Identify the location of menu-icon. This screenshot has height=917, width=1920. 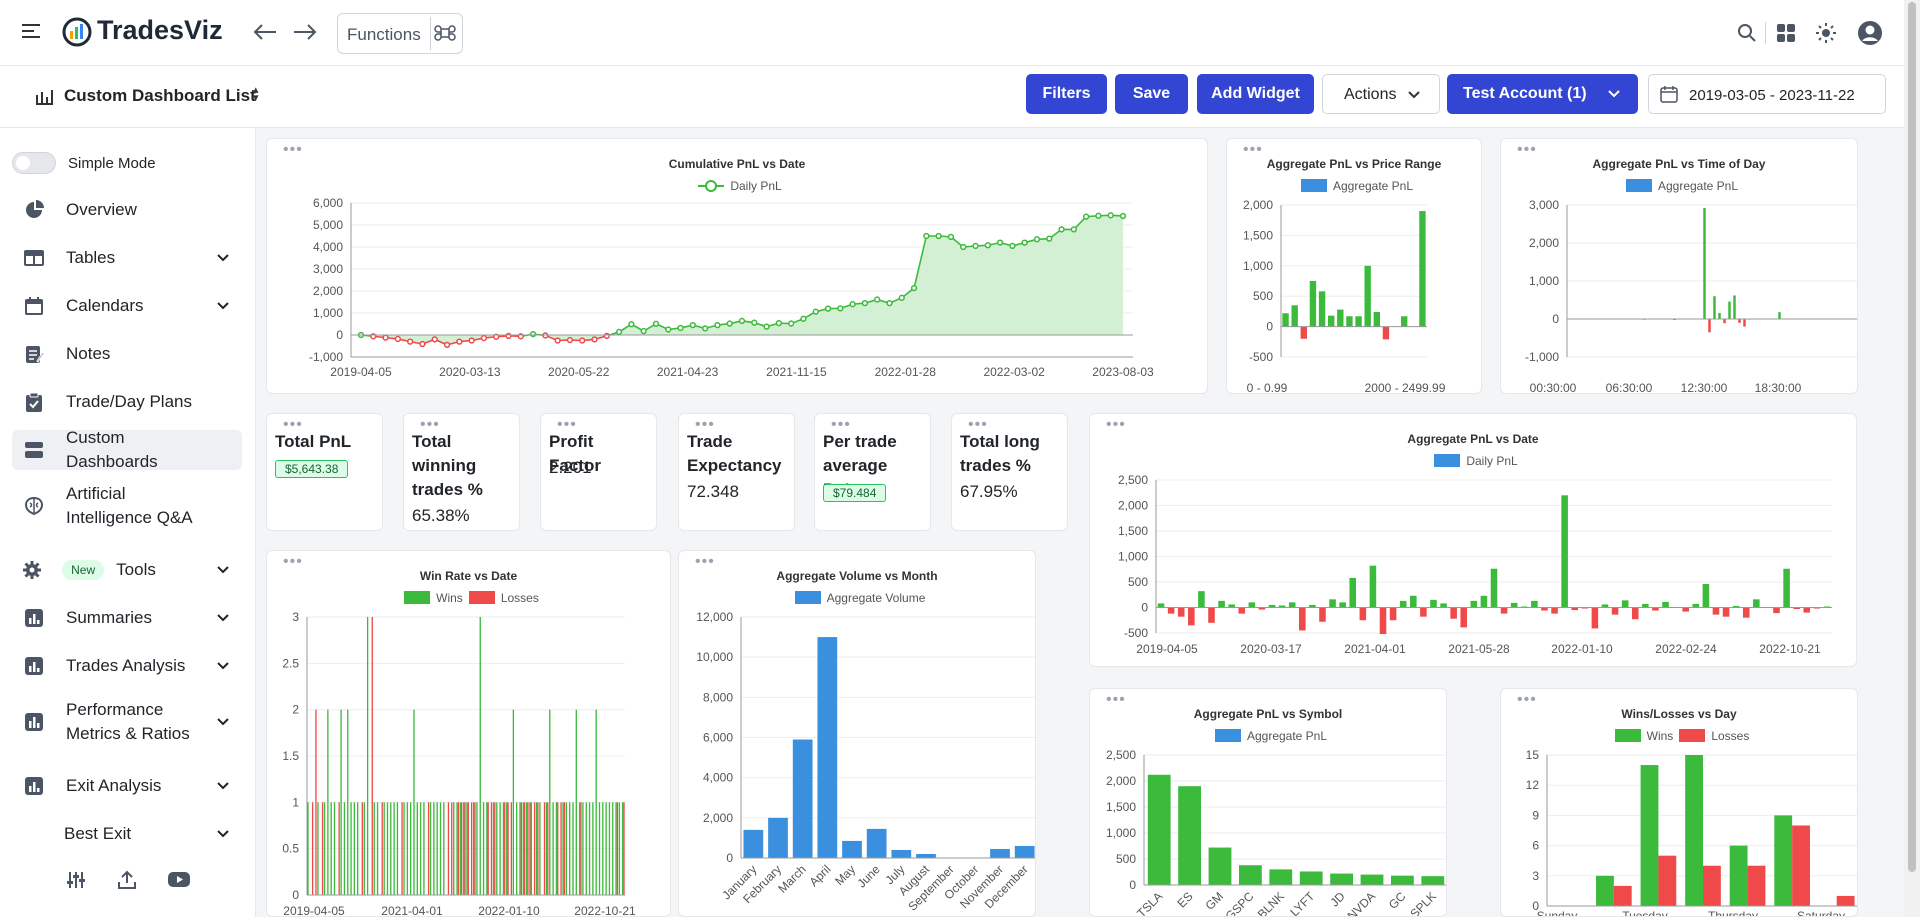
(32, 31).